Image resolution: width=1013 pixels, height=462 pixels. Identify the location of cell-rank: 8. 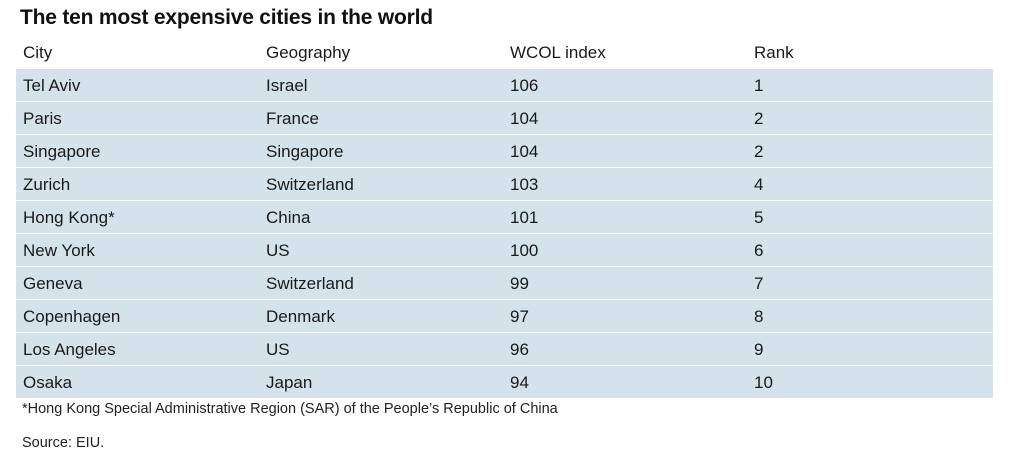
(759, 316).